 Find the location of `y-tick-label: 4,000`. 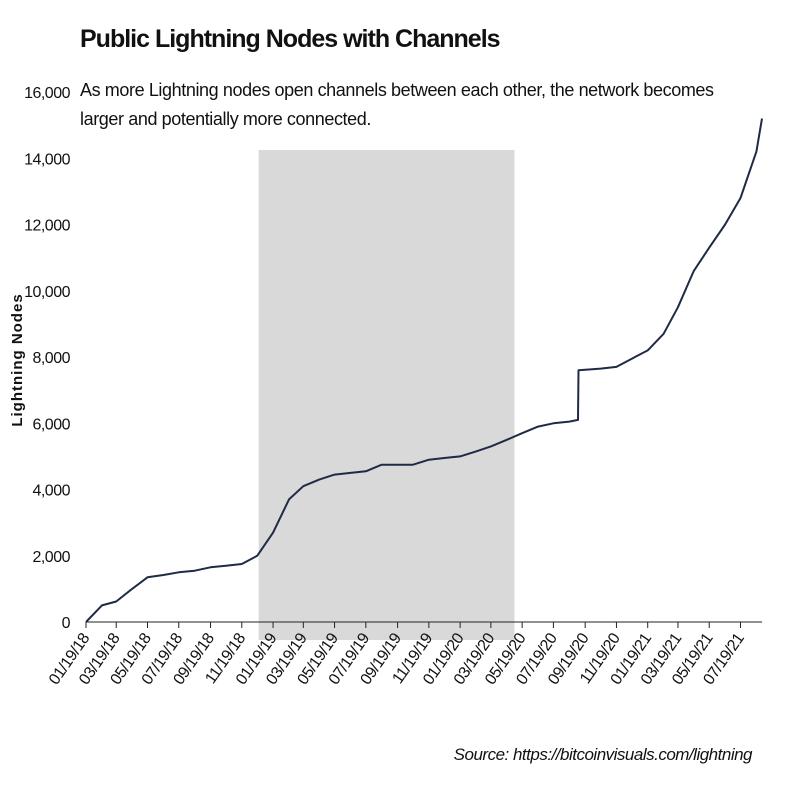

y-tick-label: 4,000 is located at coordinates (51, 491).